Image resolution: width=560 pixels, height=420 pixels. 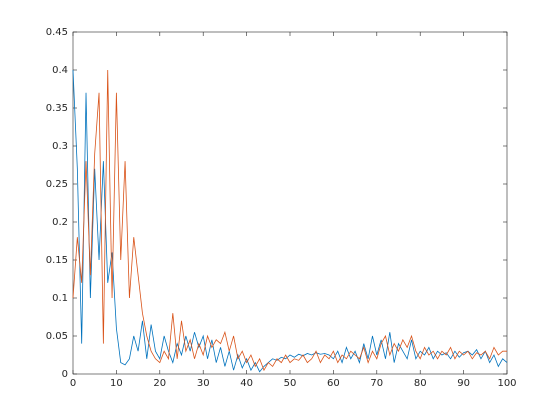 What do you see at coordinates (60, 222) in the screenshot?
I see `y-tick-label: 0.2` at bounding box center [60, 222].